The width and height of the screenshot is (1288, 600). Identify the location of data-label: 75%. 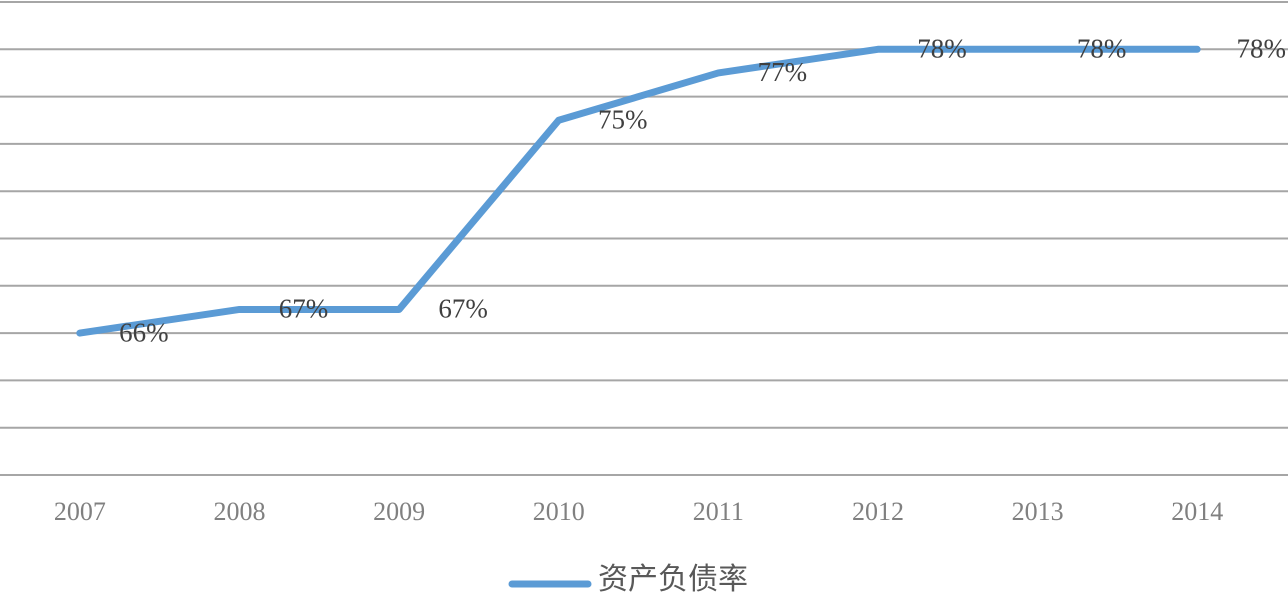
(623, 119).